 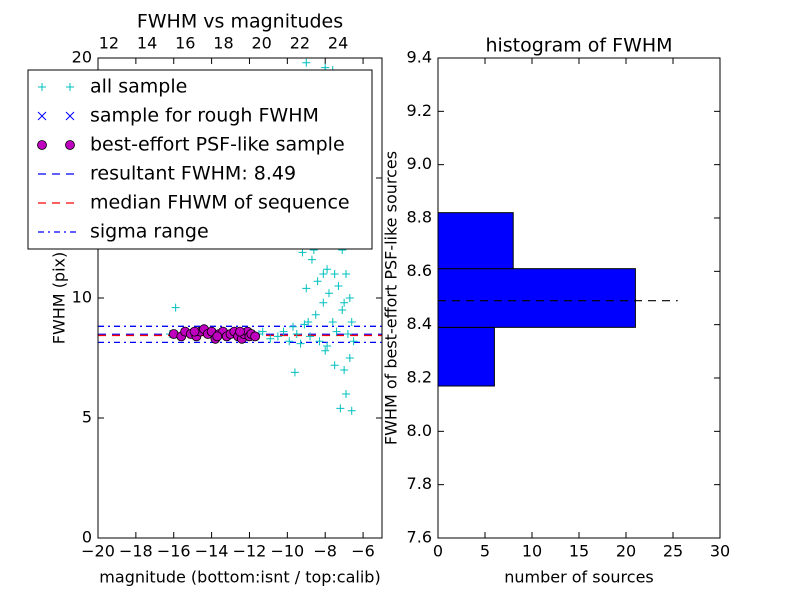 I want to click on x-tick-label: −12, so click(x=250, y=551).